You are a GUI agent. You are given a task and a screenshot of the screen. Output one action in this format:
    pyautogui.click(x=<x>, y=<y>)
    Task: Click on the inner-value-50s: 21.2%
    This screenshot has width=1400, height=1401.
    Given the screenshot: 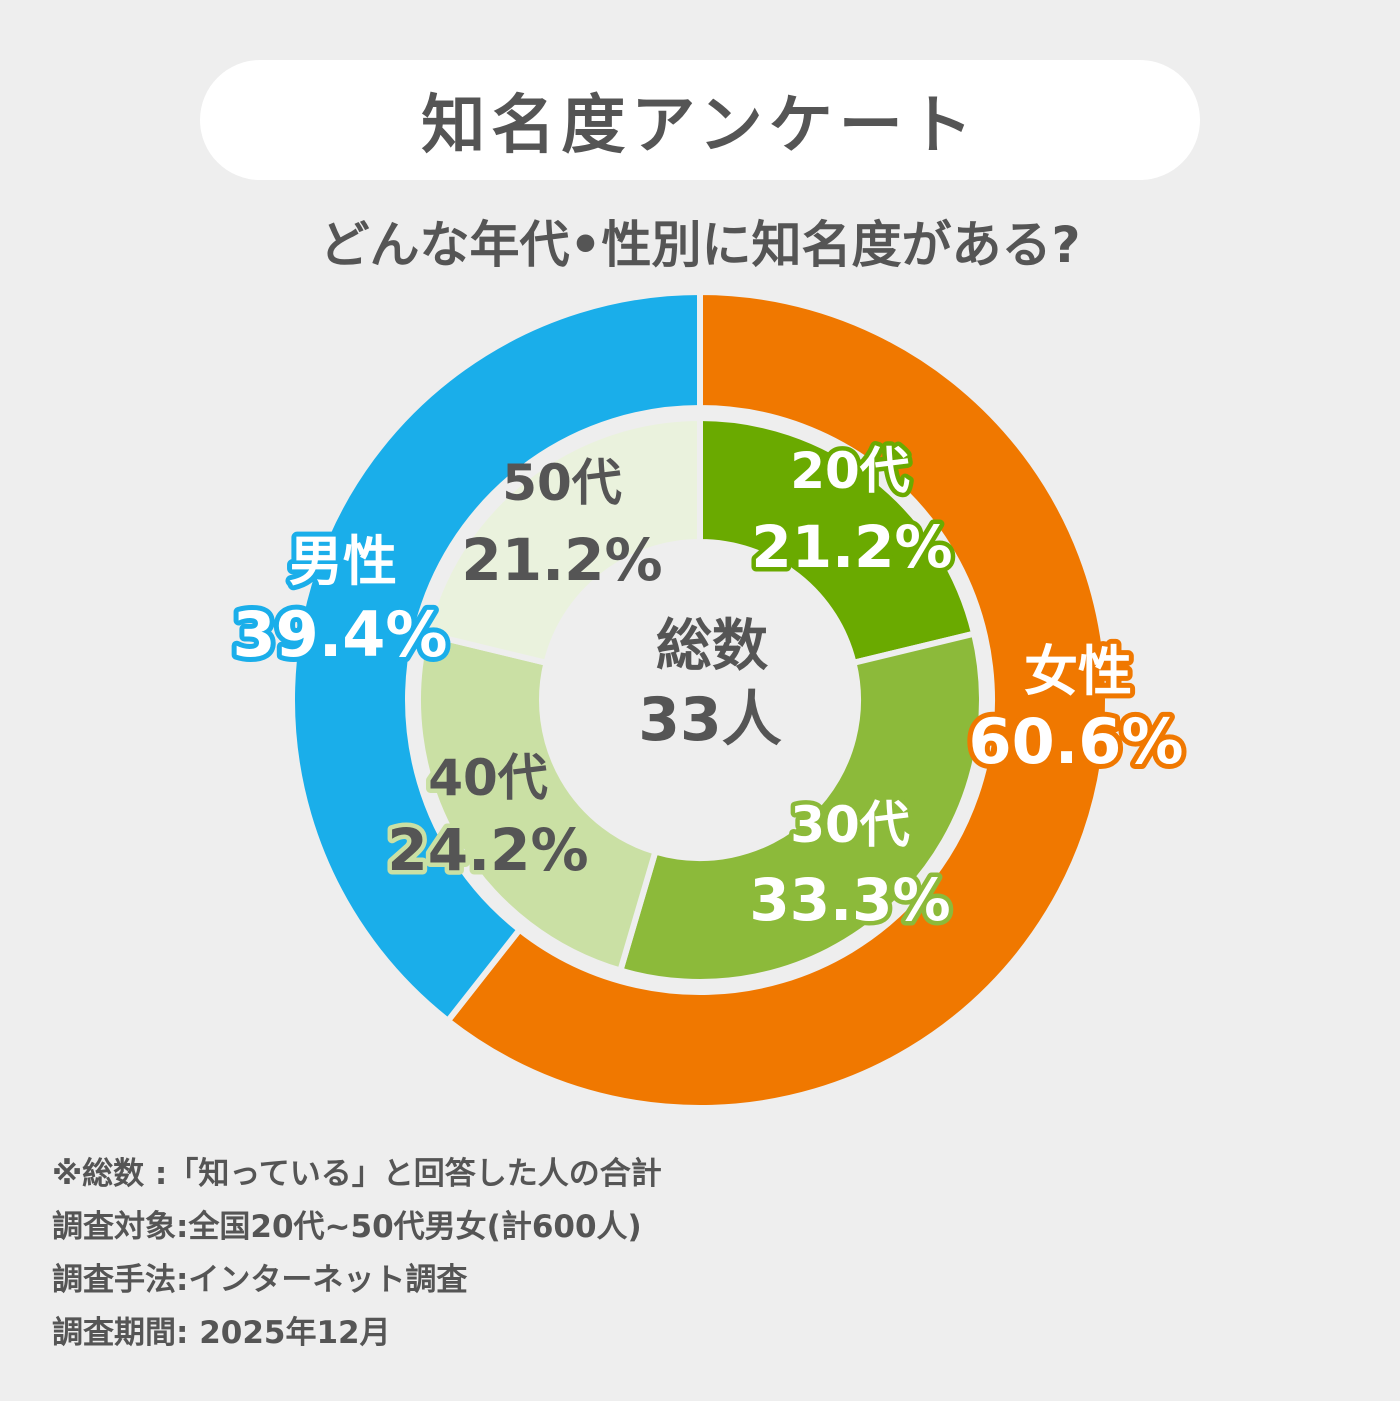 What is the action you would take?
    pyautogui.click(x=561, y=560)
    